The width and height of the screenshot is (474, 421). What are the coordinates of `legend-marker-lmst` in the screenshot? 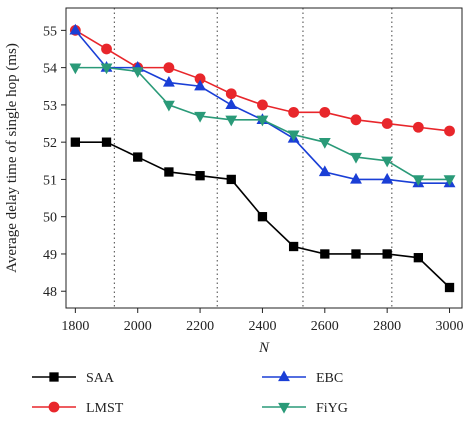 It's located at (54, 407).